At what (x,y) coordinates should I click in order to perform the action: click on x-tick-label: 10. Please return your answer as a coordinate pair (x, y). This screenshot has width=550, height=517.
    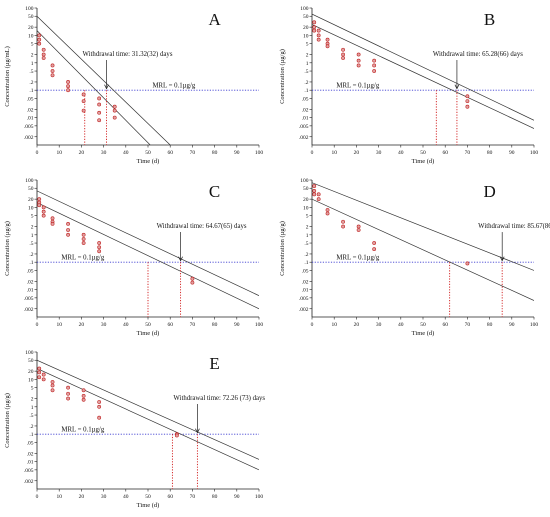
    Looking at the image, I should click on (59, 153).